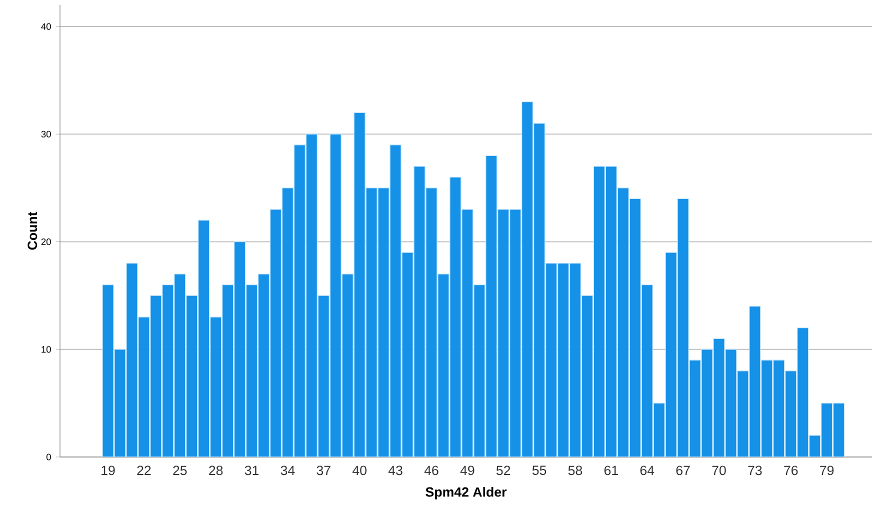 Image resolution: width=874 pixels, height=520 pixels. Describe the element at coordinates (719, 471) in the screenshot. I see `x-tick-label: 70` at that location.